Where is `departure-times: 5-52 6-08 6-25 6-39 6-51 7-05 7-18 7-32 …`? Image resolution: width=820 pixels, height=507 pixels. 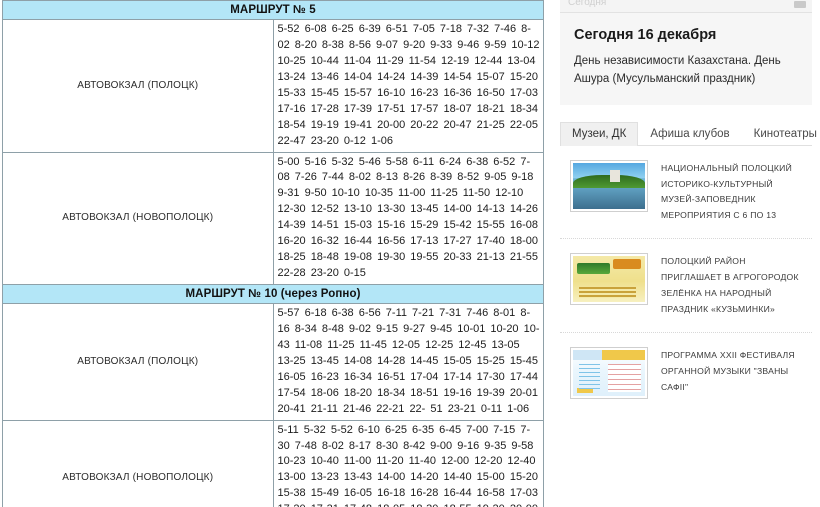 departure-times: 5-52 6-08 6-25 6-39 6-51 7-05 7-18 7-32 … is located at coordinates (408, 86).